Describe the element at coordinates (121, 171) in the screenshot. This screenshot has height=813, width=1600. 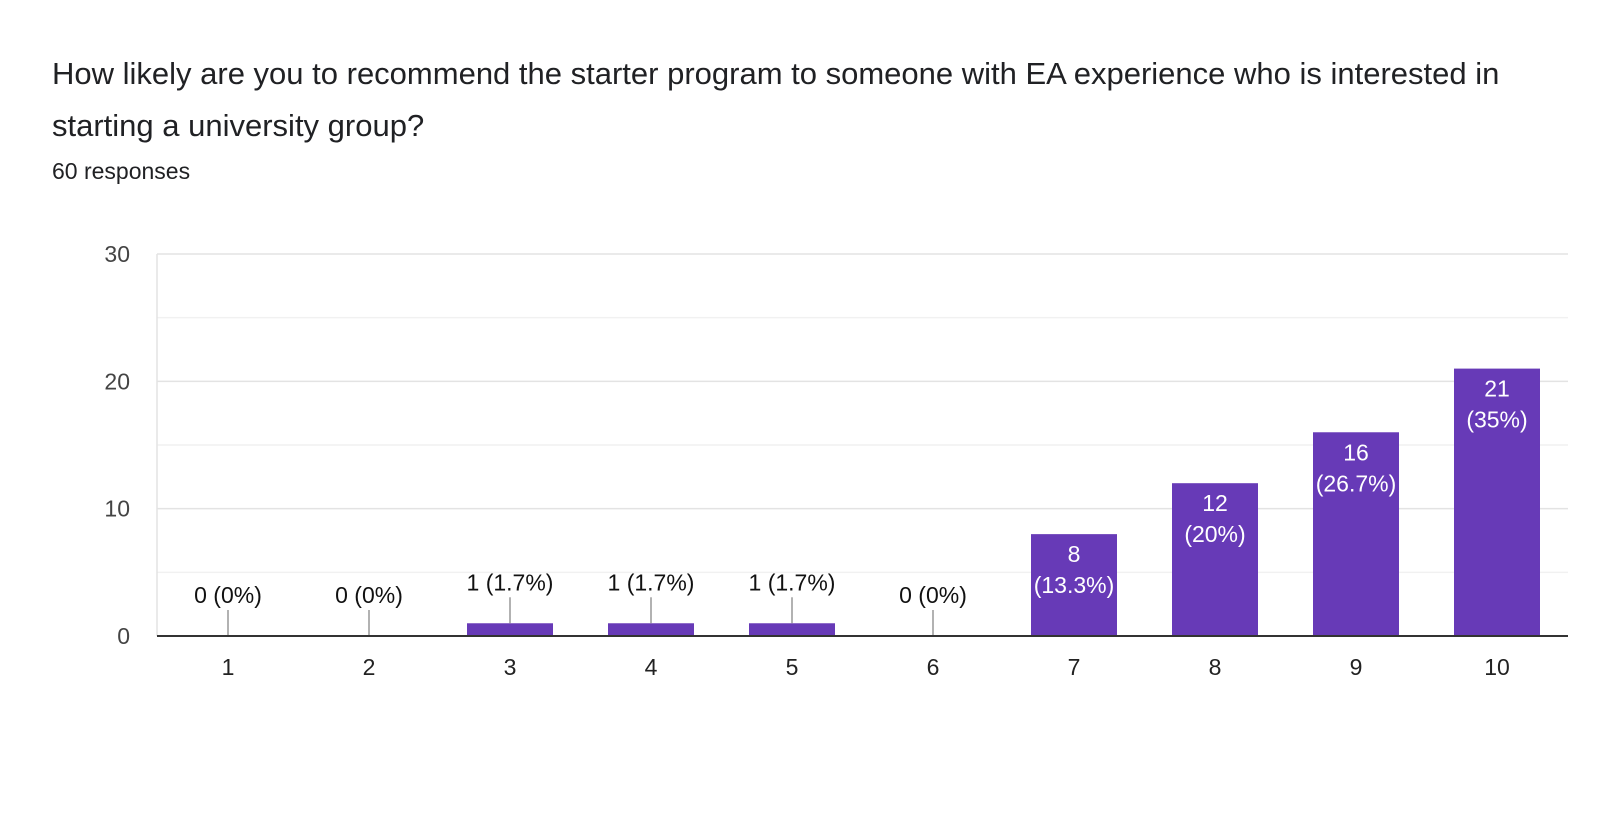
I see `response-count: 60 responses` at that location.